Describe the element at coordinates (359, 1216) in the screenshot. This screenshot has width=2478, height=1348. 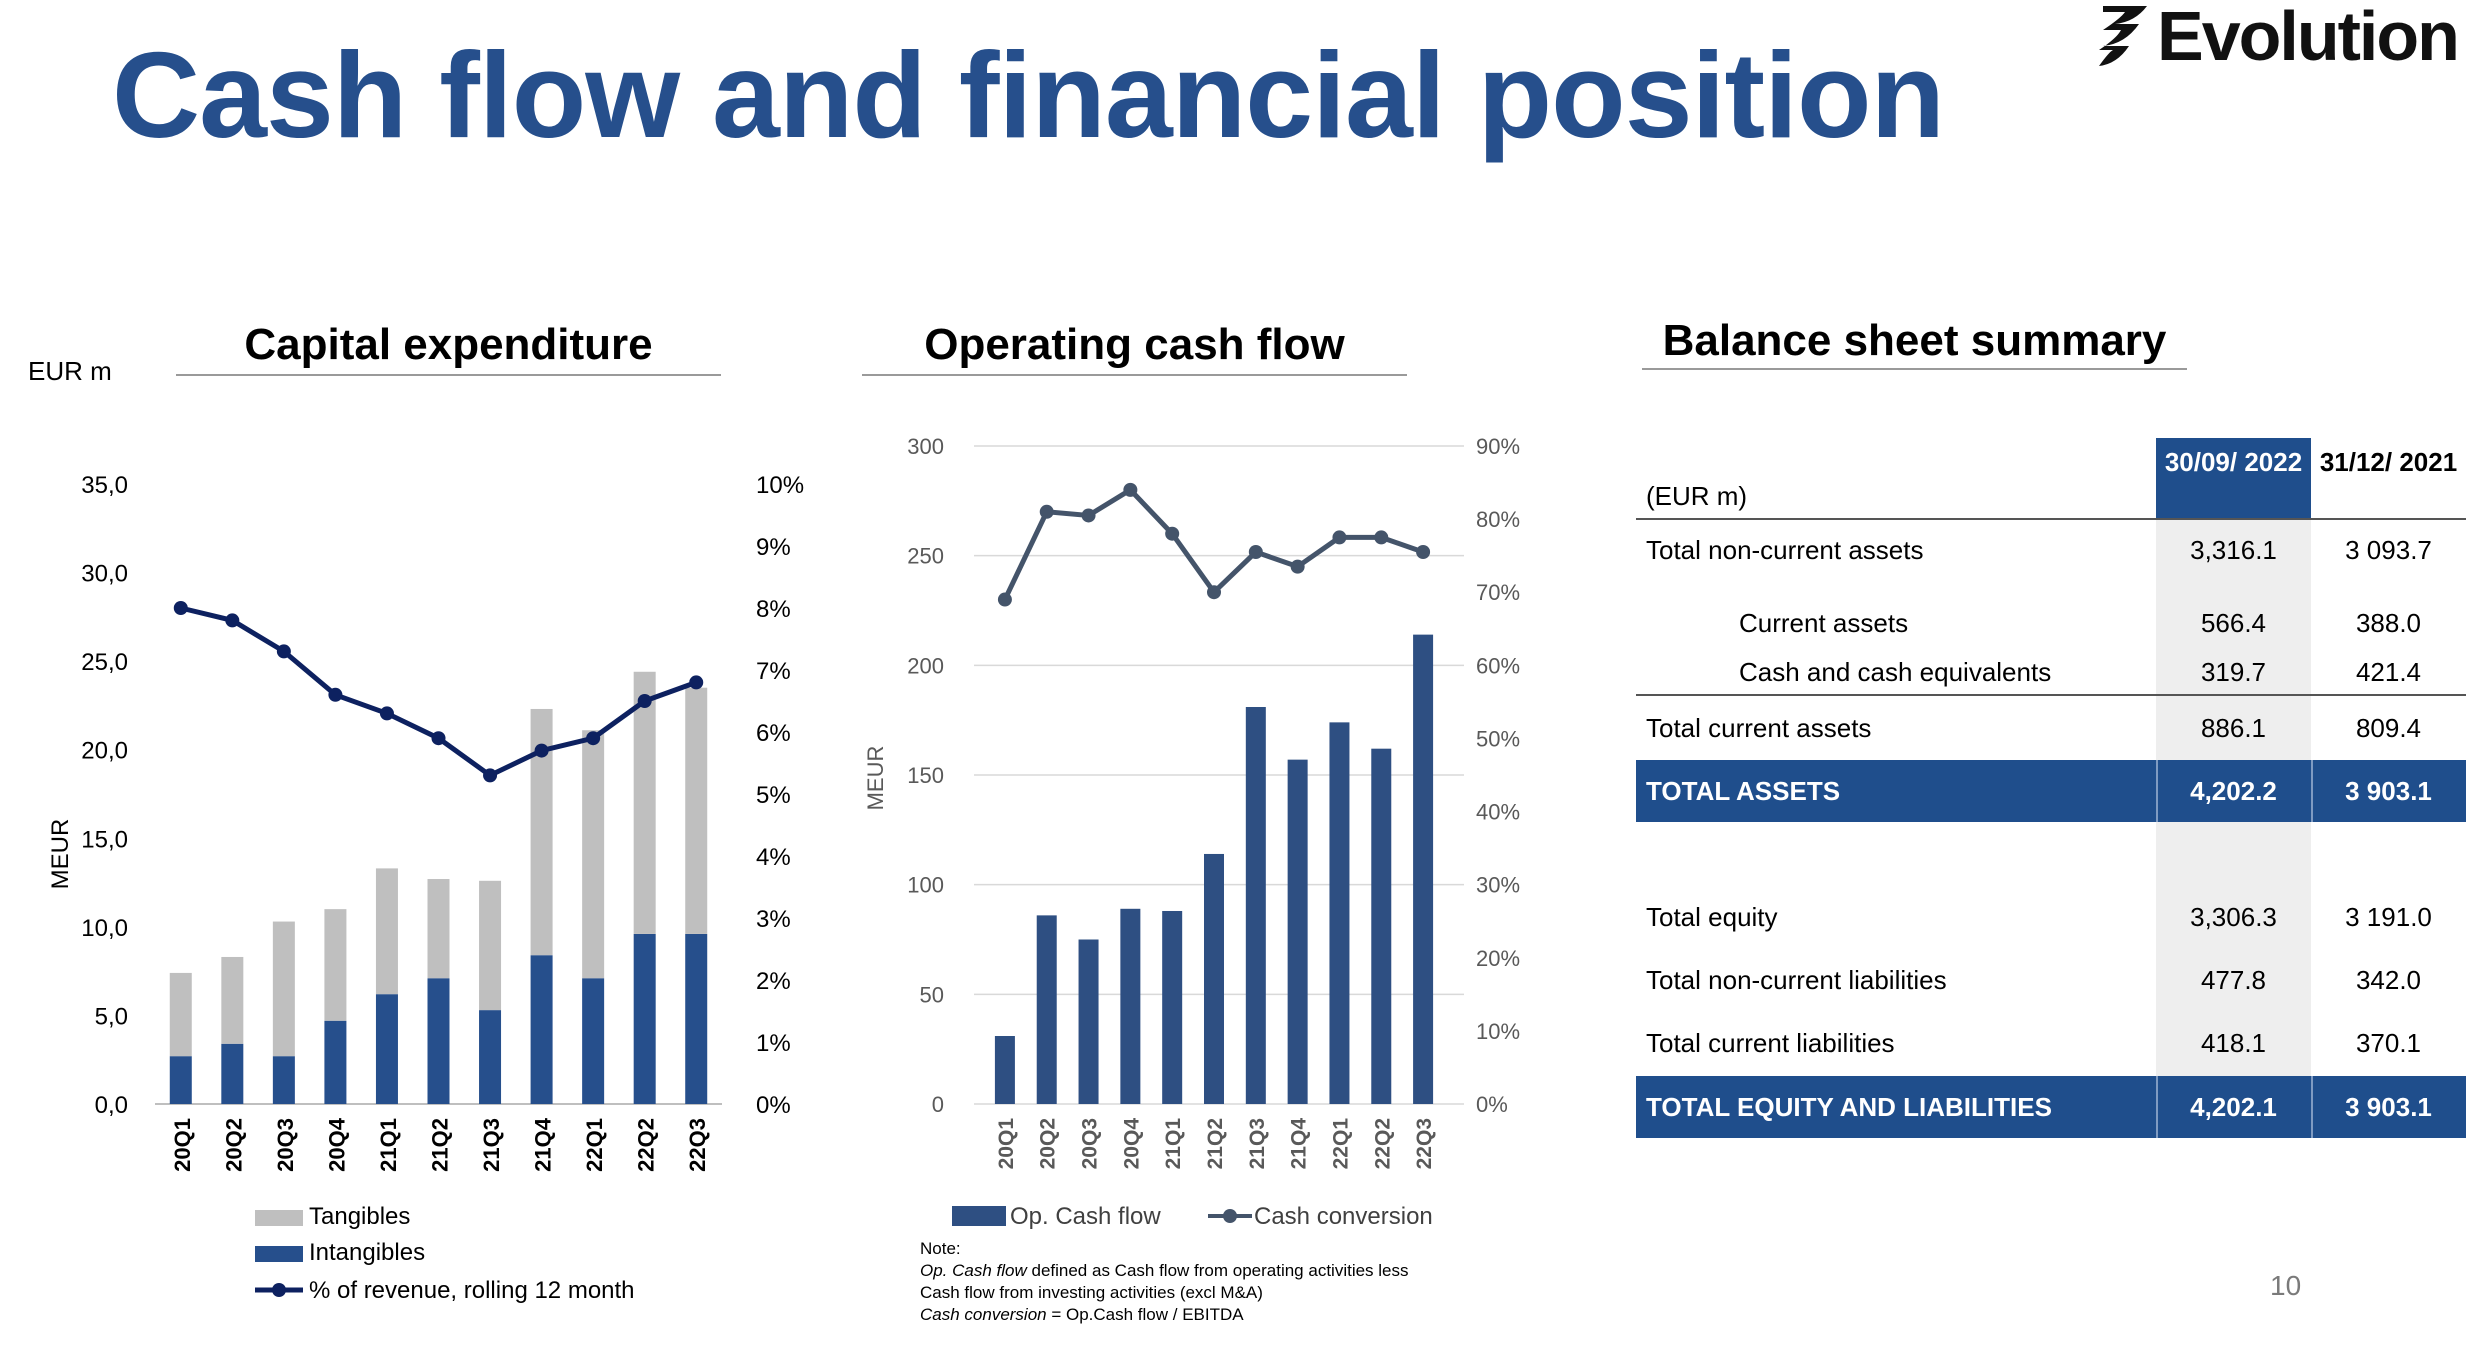
I see `legend-label-tangibles: Tangibles` at that location.